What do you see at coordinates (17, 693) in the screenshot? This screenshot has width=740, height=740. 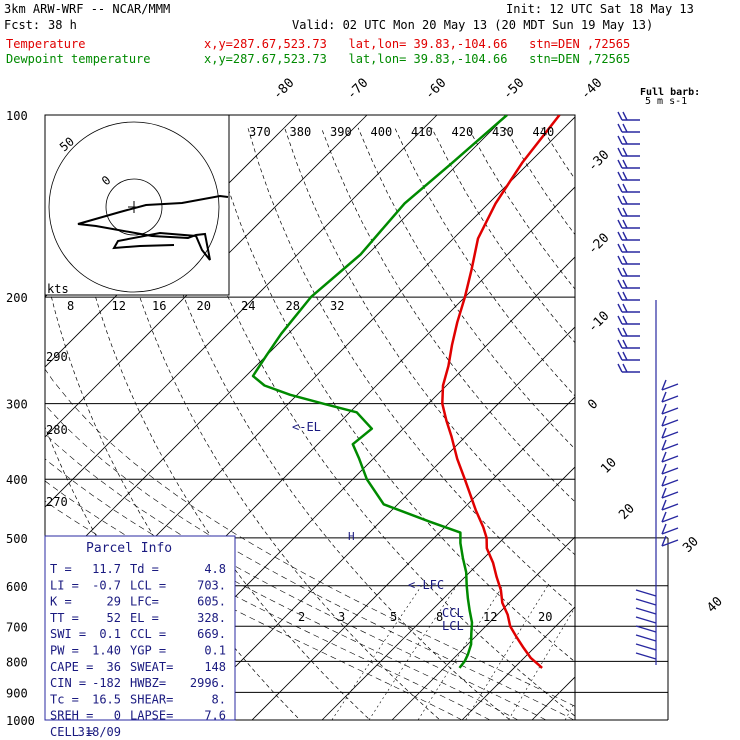 I see `pressure-label: 900` at bounding box center [17, 693].